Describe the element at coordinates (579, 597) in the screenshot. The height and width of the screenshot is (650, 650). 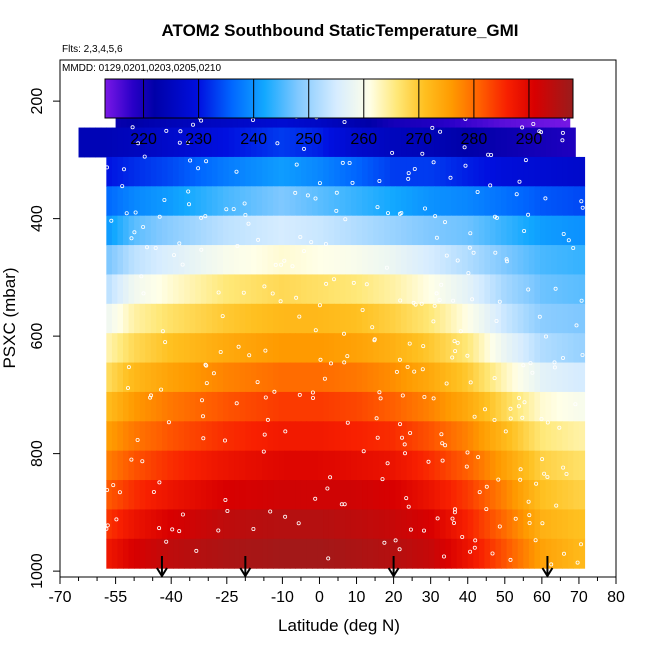
I see `x-tick-label: 70` at that location.